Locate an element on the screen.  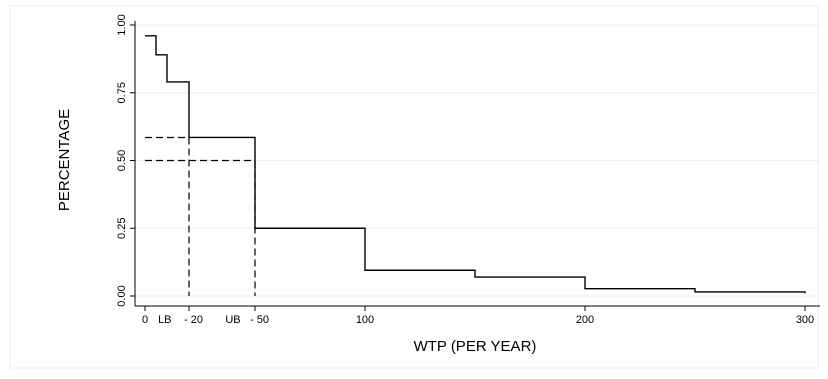
x-axis-title: WTP (PER YEAR) is located at coordinates (475, 346).